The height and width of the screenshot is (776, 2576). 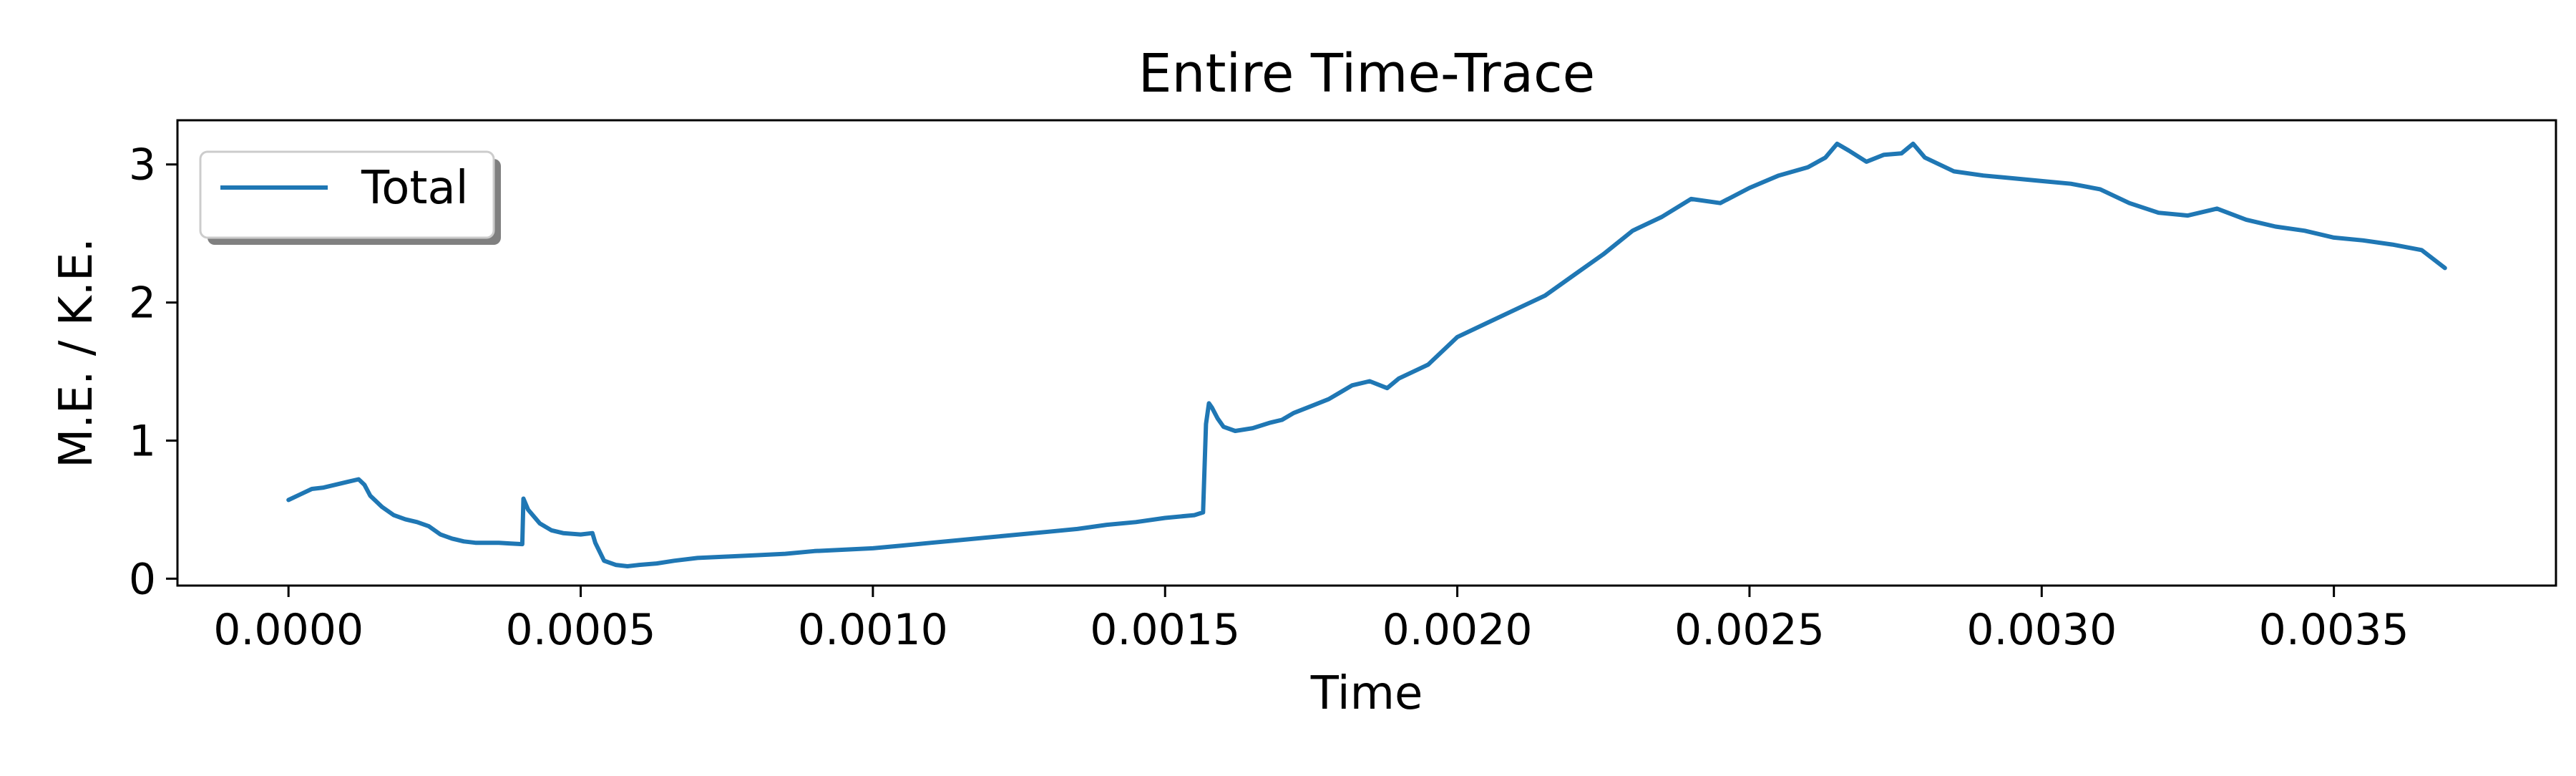 What do you see at coordinates (414, 188) in the screenshot?
I see `legend-label-total: Total` at bounding box center [414, 188].